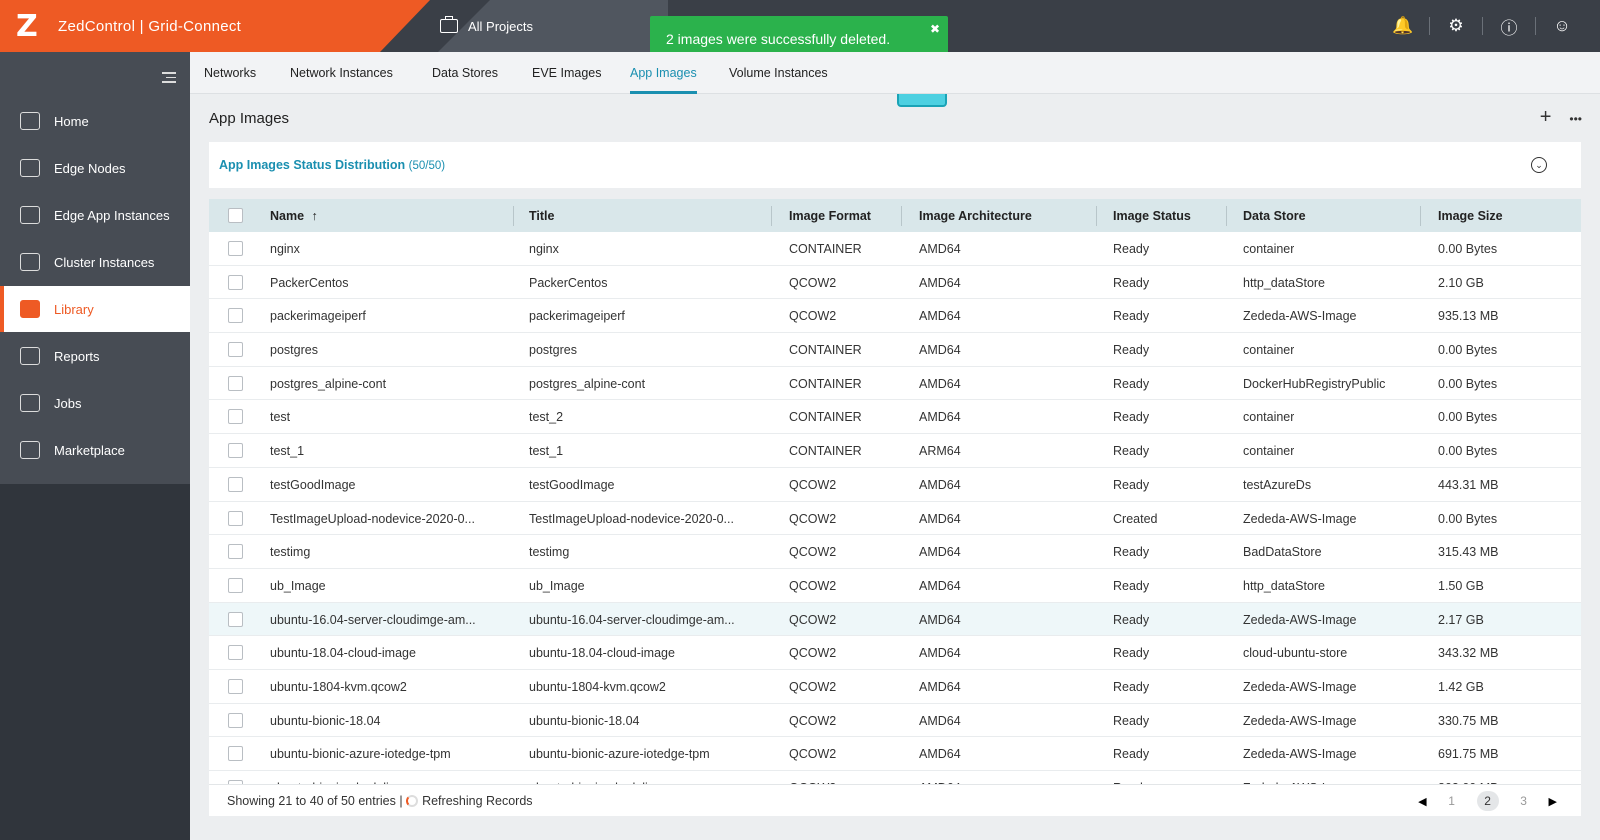 The width and height of the screenshot is (1600, 840). I want to click on cell-image-size: 330.75 MB, so click(1468, 720).